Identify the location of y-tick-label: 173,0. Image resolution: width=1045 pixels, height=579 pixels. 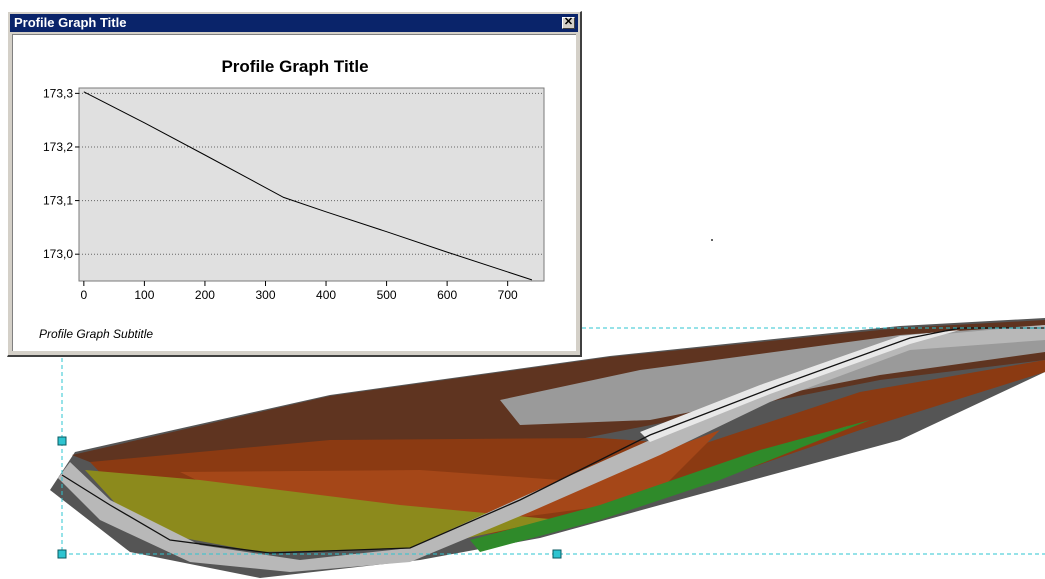
(58, 254).